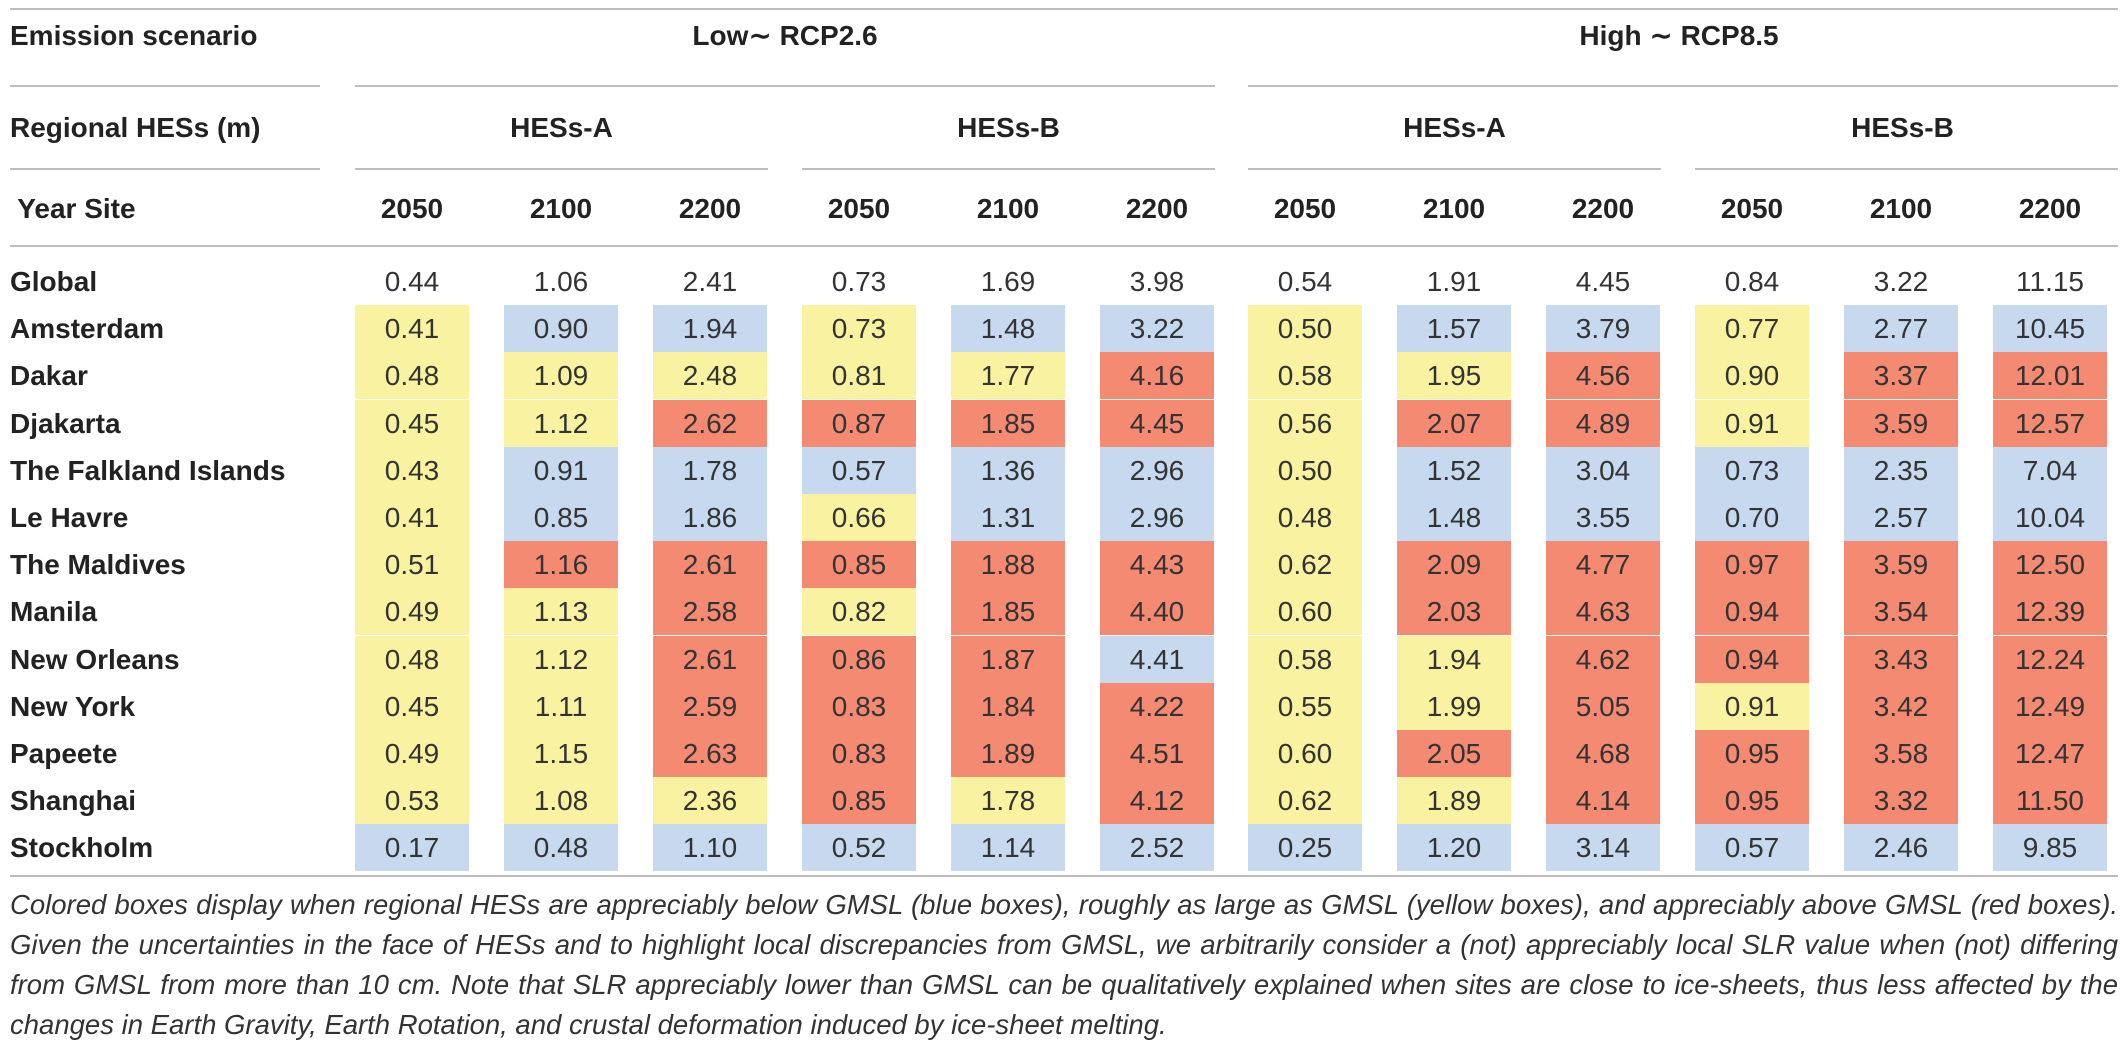  I want to click on value-cell: 12.47, so click(2050, 753).